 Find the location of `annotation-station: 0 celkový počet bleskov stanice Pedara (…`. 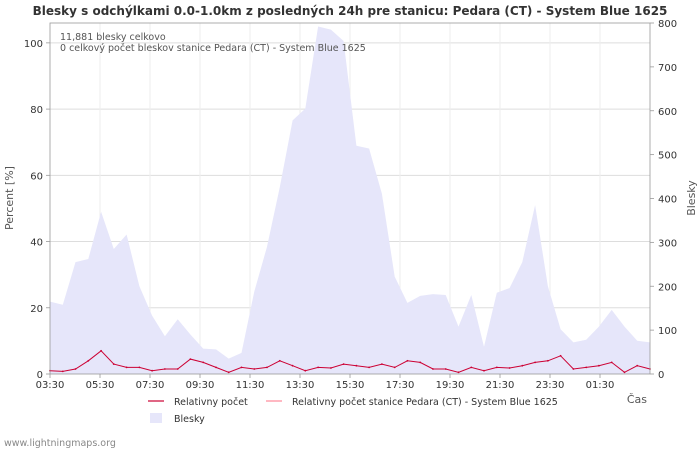

annotation-station: 0 celkový počet bleskov stanice Pedara (… is located at coordinates (213, 48).